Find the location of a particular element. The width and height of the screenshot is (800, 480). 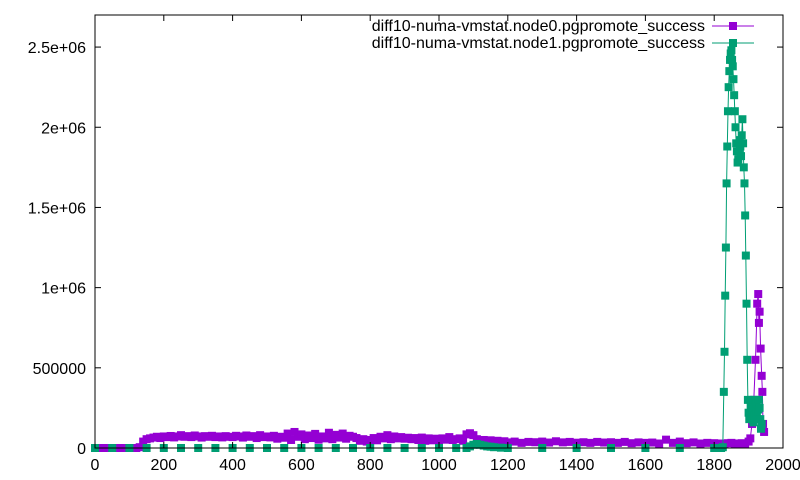

x-tick-label: 1800 is located at coordinates (714, 465).